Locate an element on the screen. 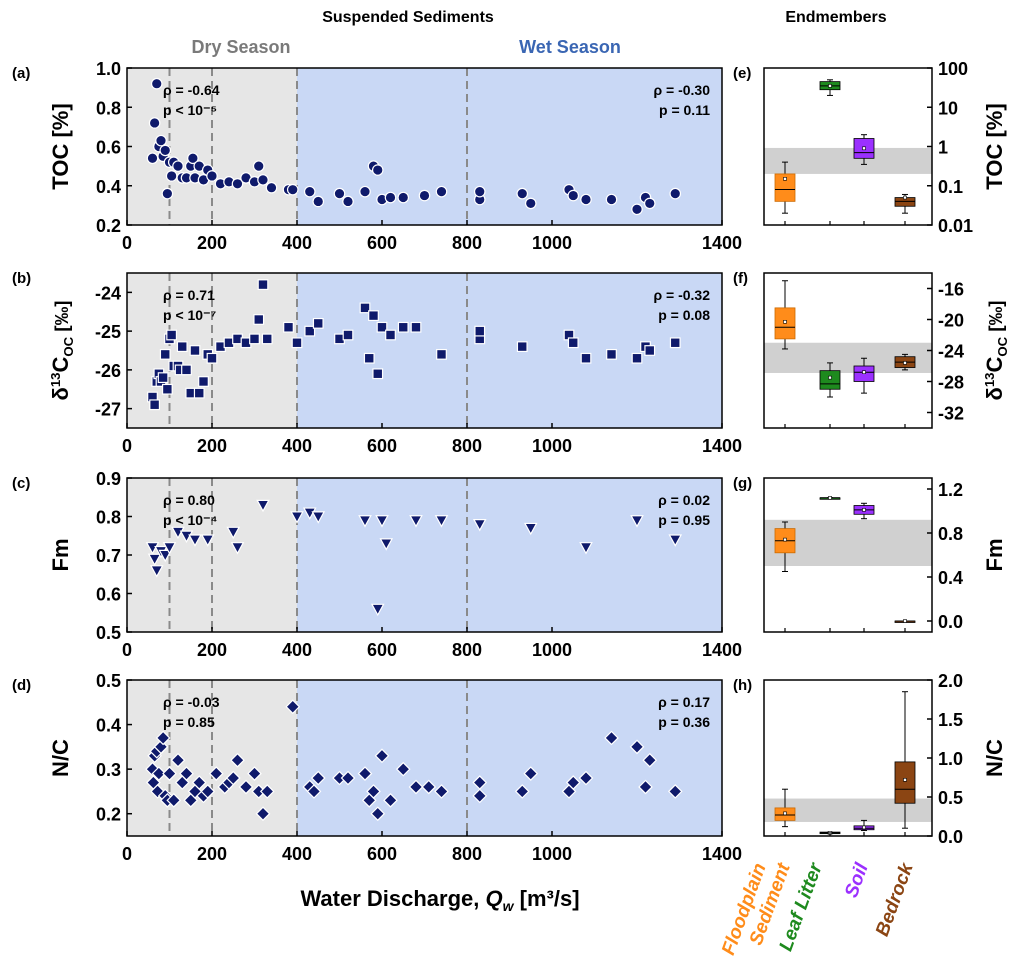  dry-stat-p: p < 10⁻⁵ is located at coordinates (190, 110).